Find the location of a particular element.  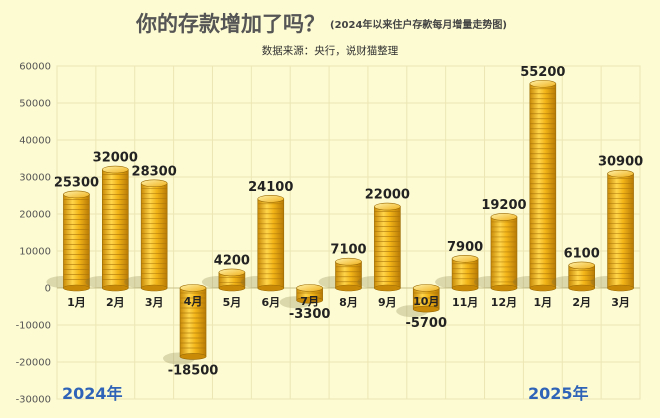

x-tick-label: 9月 is located at coordinates (387, 302).